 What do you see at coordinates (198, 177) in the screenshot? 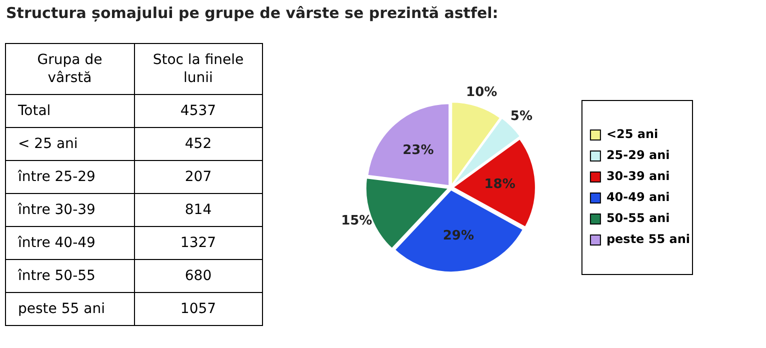
I see `data-label: 207` at bounding box center [198, 177].